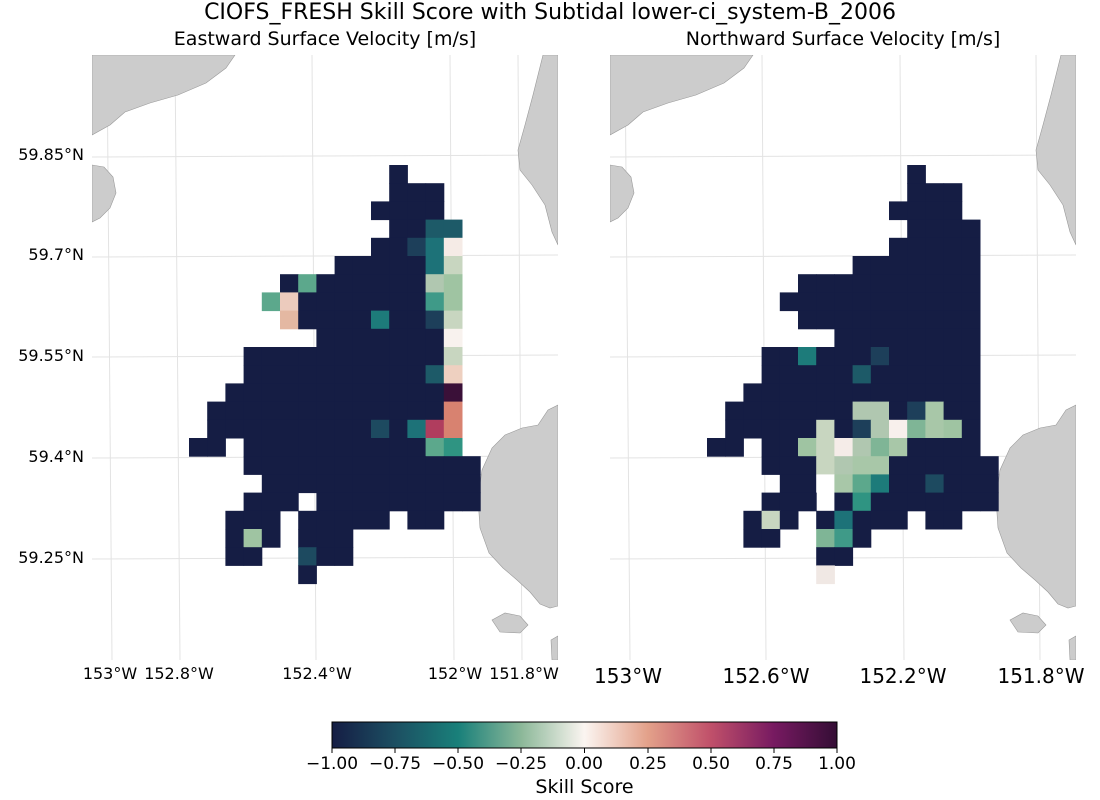  I want to click on colorbar-tick-label: −0.25, so click(521, 764).